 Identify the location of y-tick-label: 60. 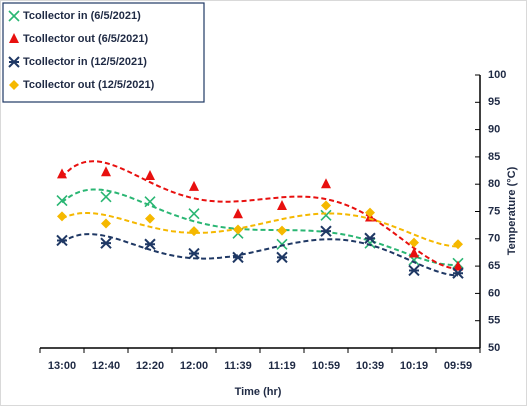
(494, 293).